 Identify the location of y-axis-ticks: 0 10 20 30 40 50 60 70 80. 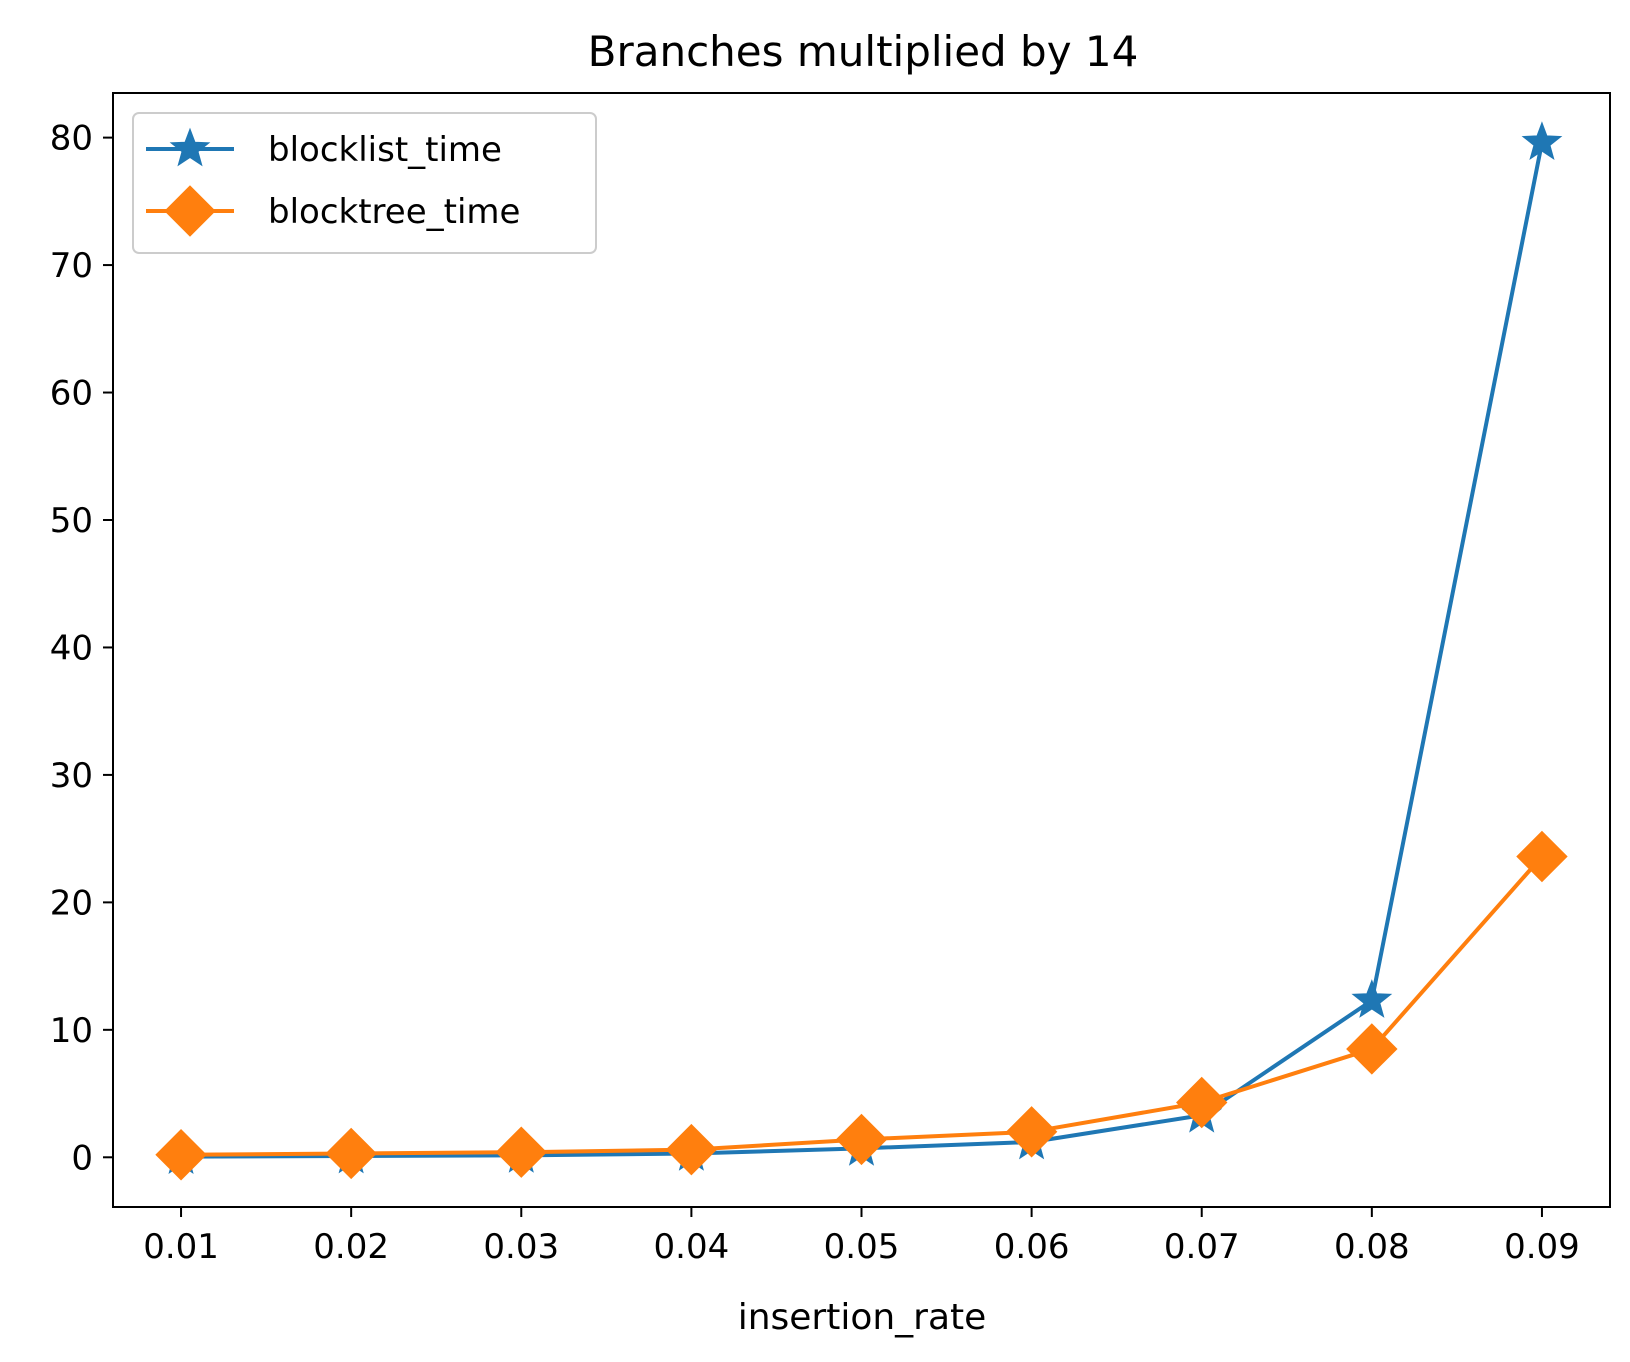
(81, 648).